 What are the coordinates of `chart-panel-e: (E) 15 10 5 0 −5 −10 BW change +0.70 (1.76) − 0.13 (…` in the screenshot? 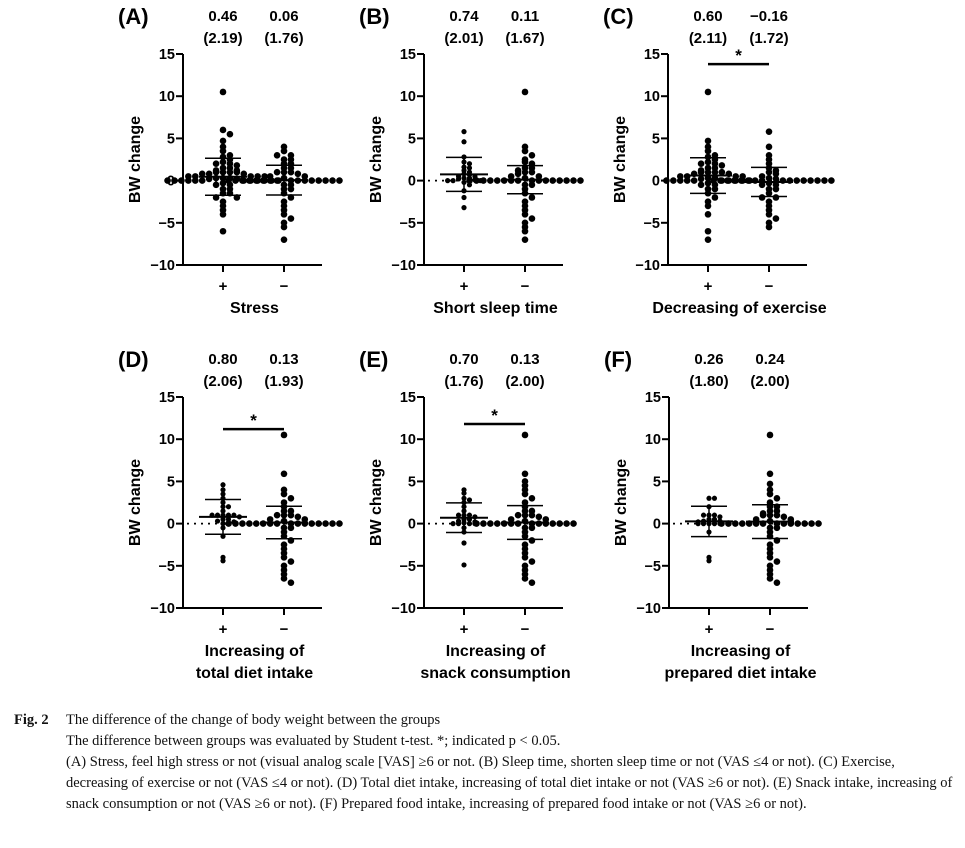 It's located at (468, 514).